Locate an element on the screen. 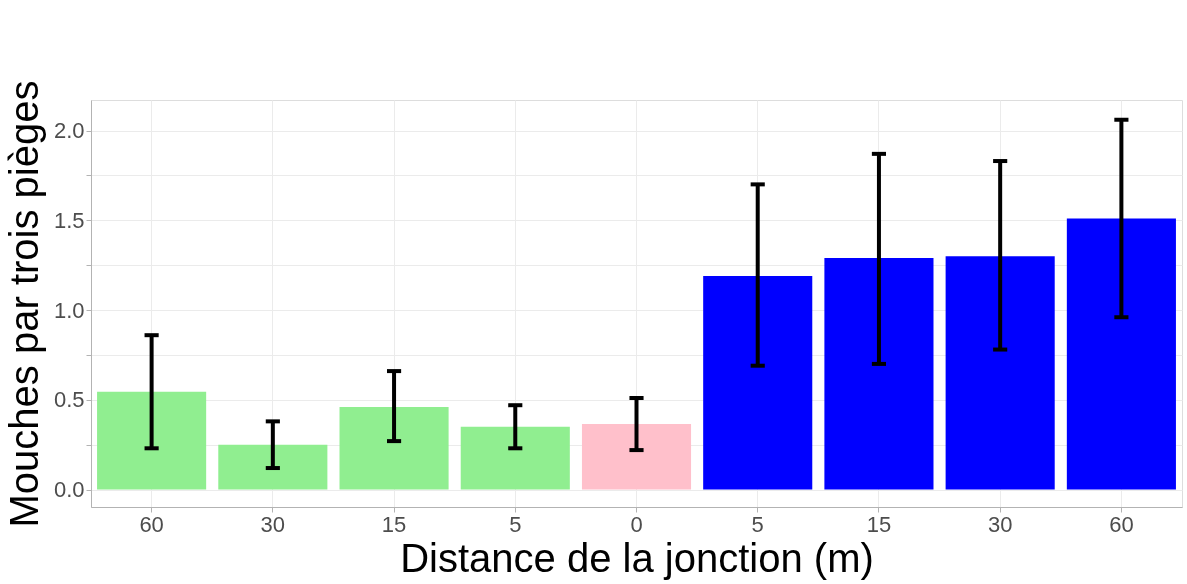 This screenshot has height=584, width=1187. y-tick-label: 0.0 is located at coordinates (69, 490).